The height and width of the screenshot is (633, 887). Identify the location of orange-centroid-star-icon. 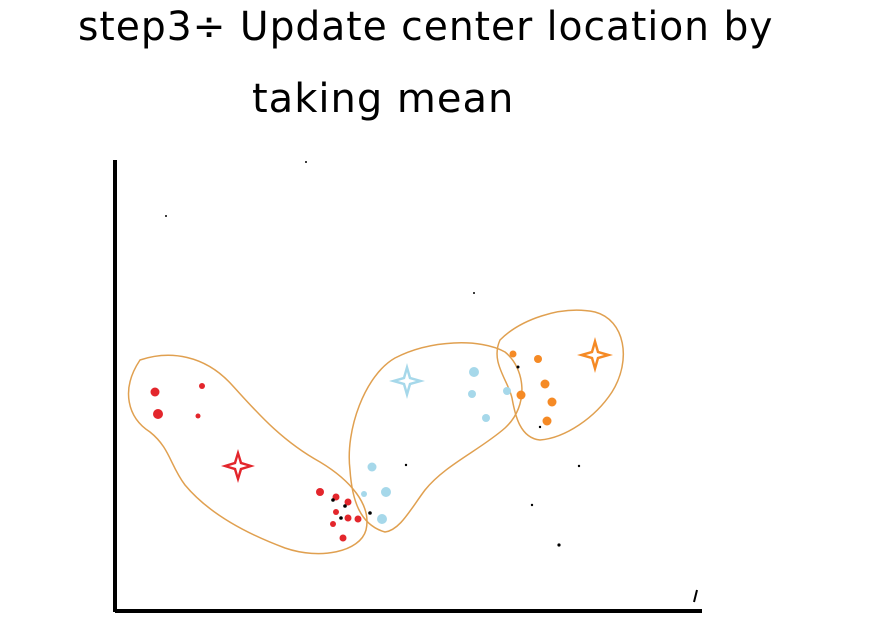
(595, 355).